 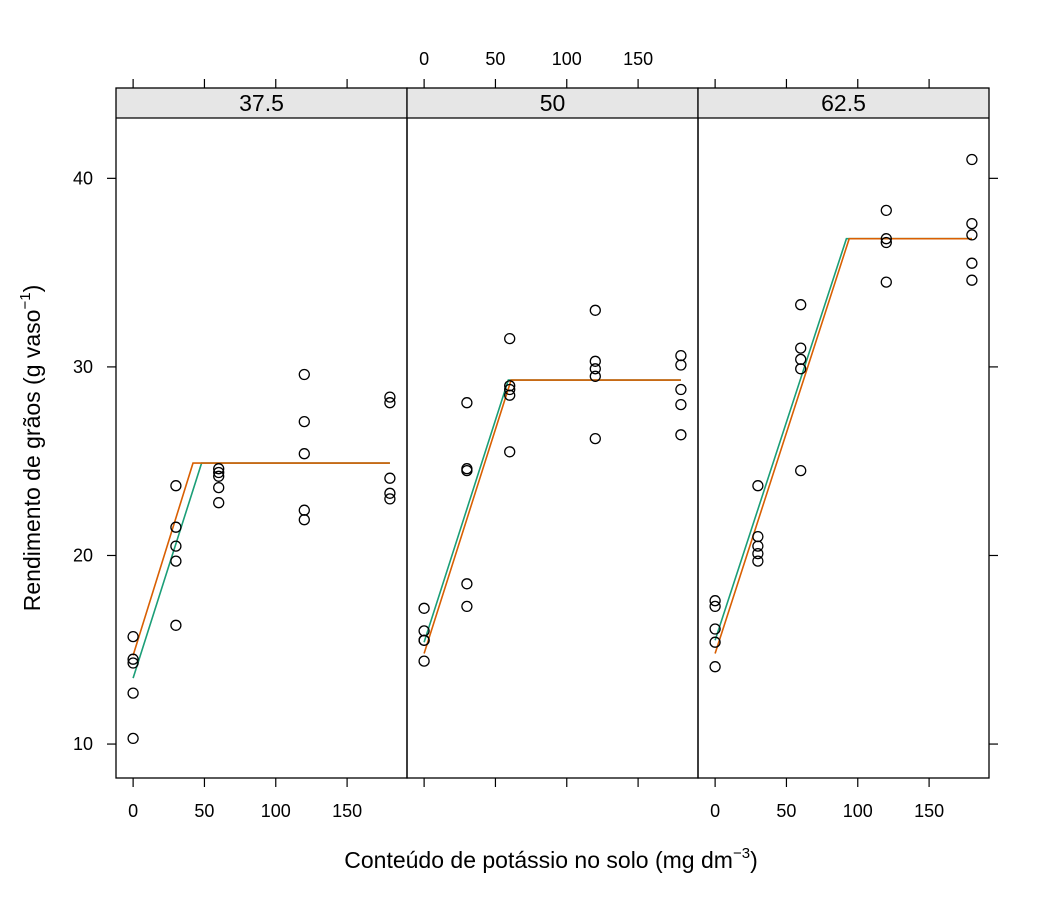 What do you see at coordinates (83, 367) in the screenshot?
I see `y-tick-label: 30` at bounding box center [83, 367].